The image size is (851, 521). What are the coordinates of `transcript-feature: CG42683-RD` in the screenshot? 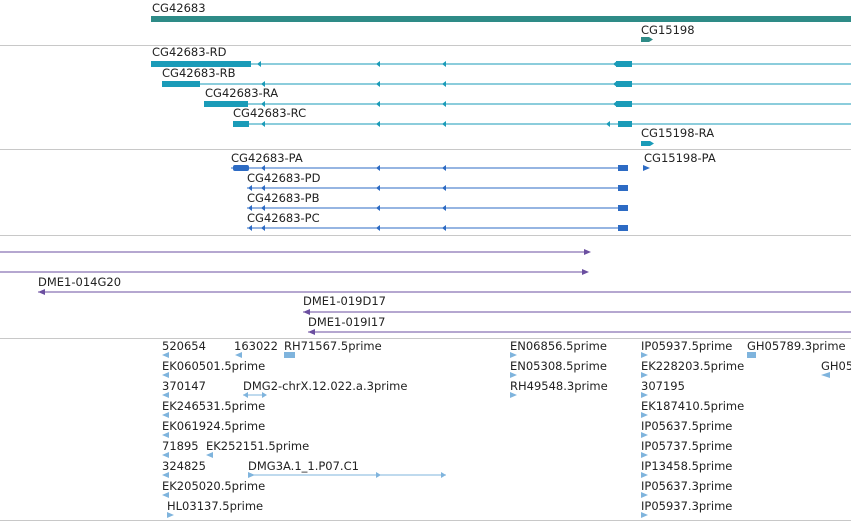 It's located at (501, 56).